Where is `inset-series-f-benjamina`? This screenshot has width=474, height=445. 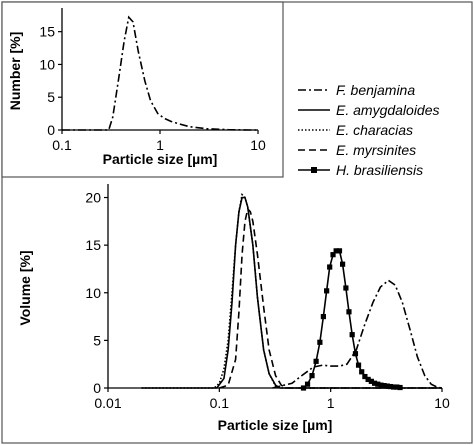 inset-series-f-benjamina is located at coordinates (160, 73).